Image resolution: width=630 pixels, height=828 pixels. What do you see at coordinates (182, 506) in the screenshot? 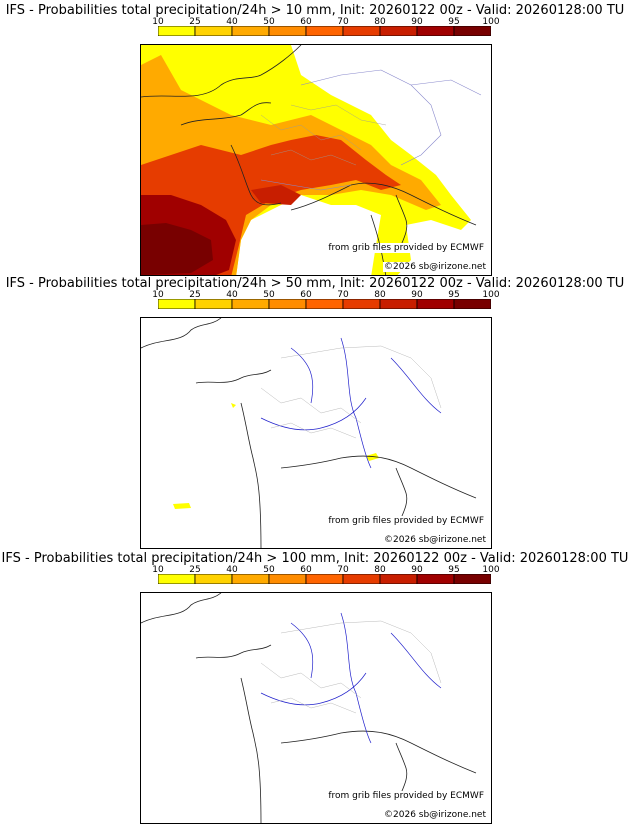
I see `precip-spot-iberia` at bounding box center [182, 506].